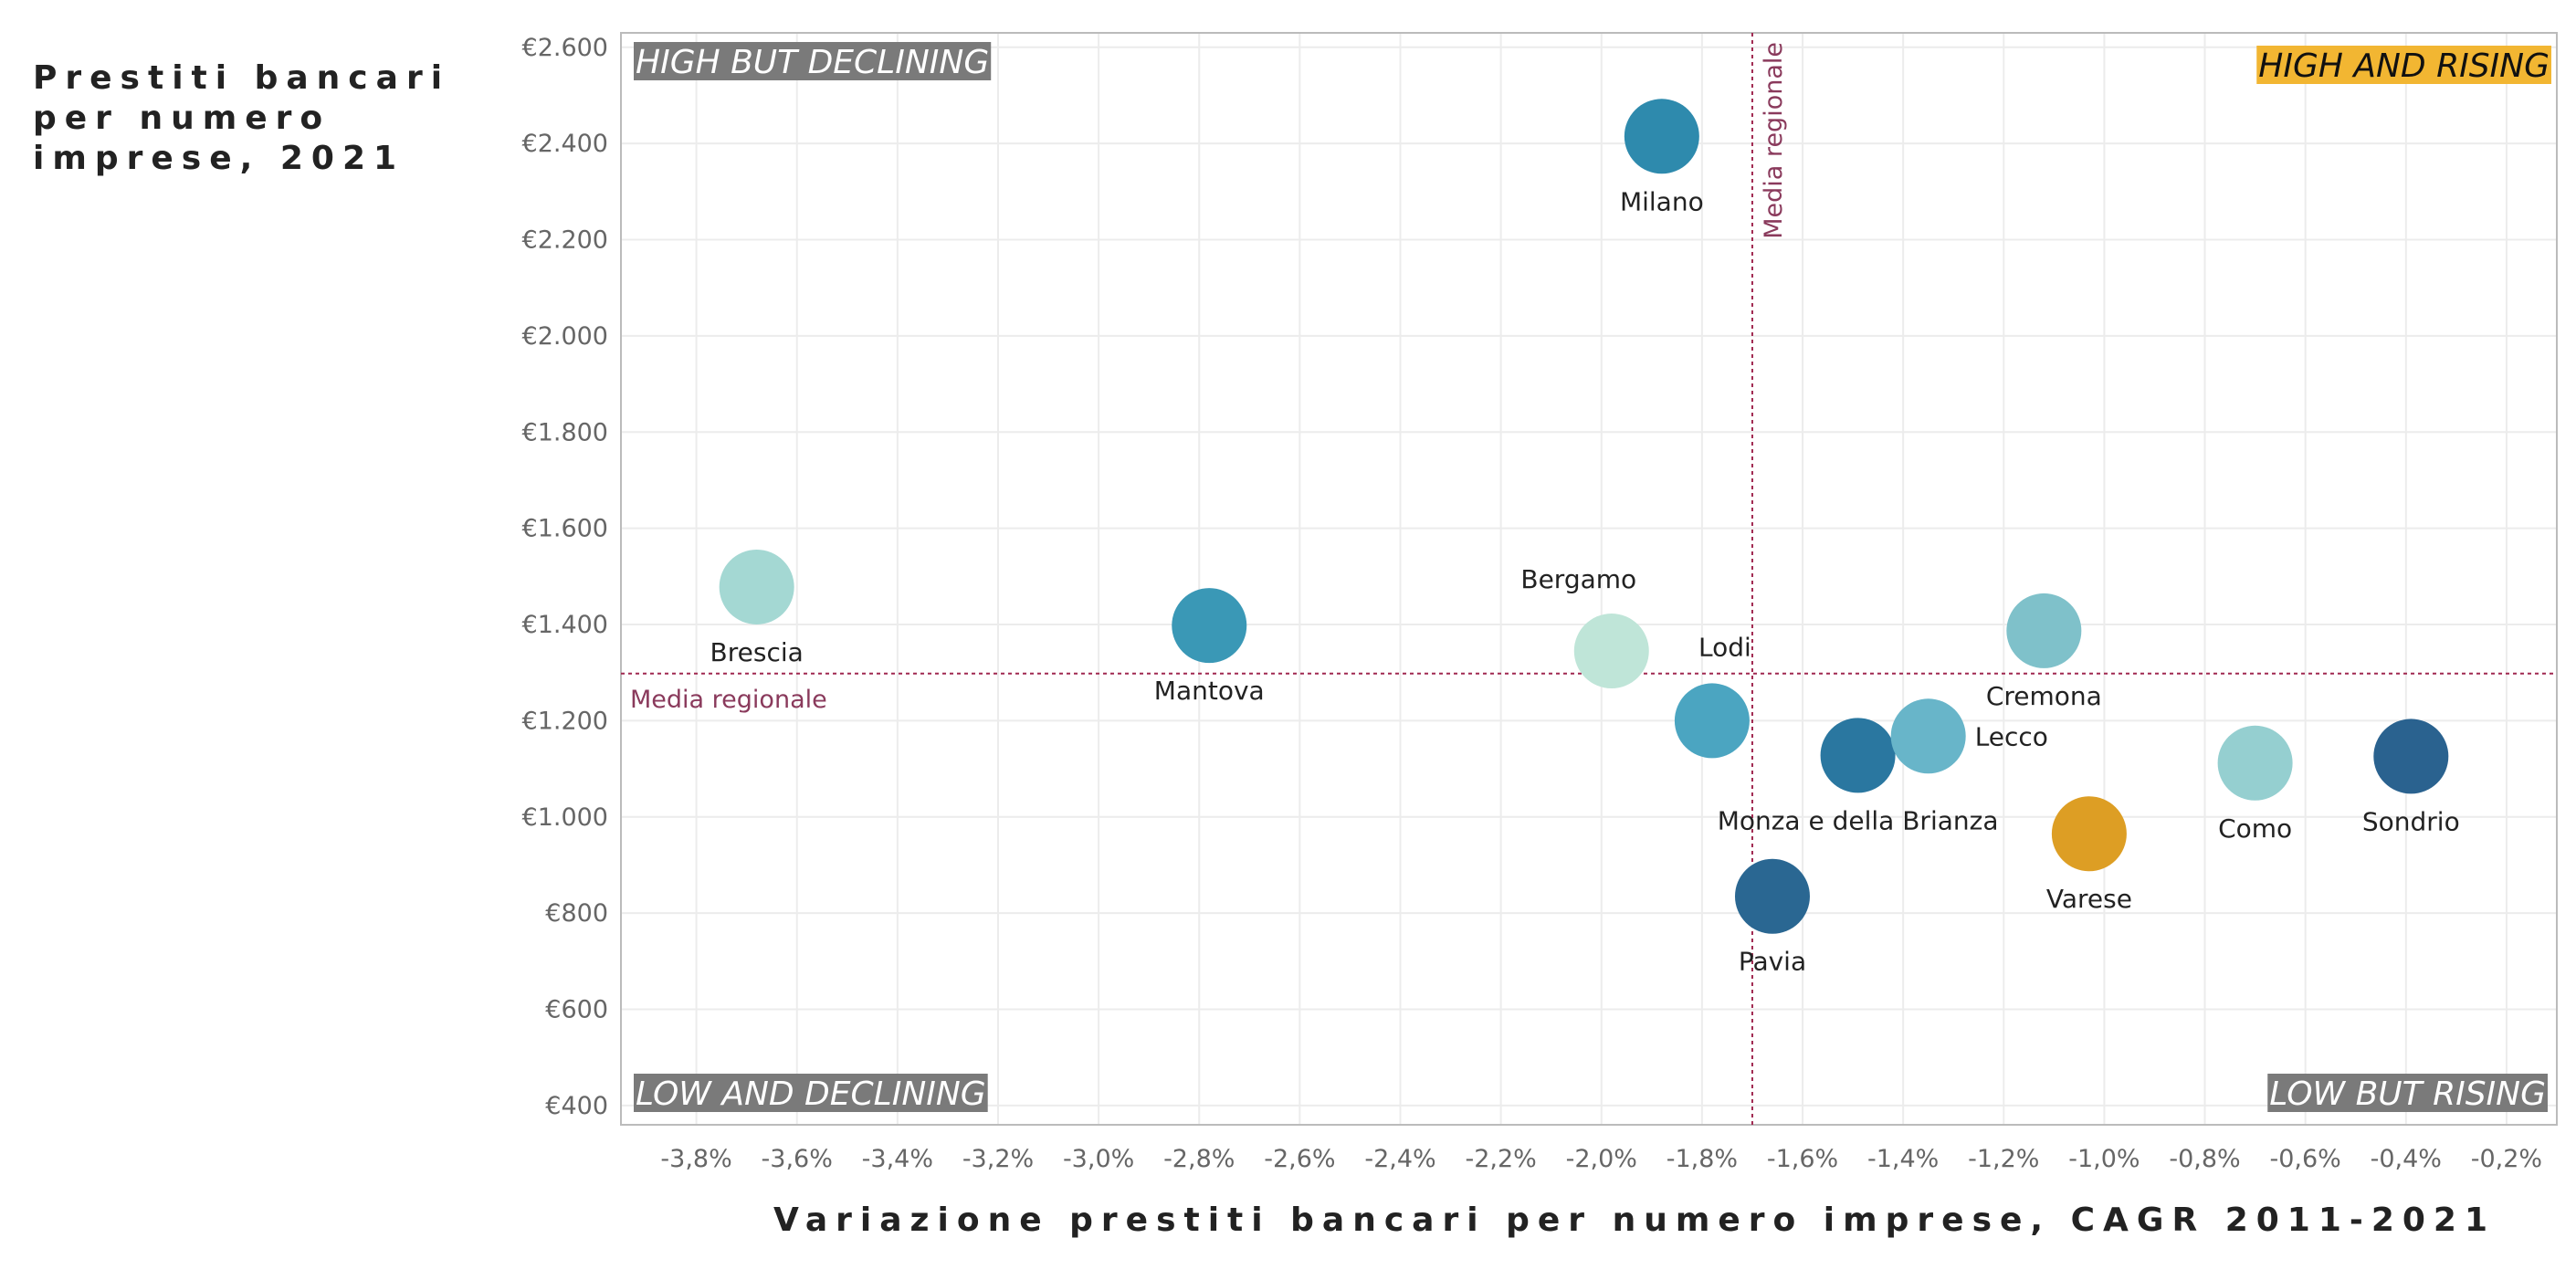 This screenshot has height=1280, width=2576. What do you see at coordinates (1724, 647) in the screenshot?
I see `data-point-label: Lodi` at bounding box center [1724, 647].